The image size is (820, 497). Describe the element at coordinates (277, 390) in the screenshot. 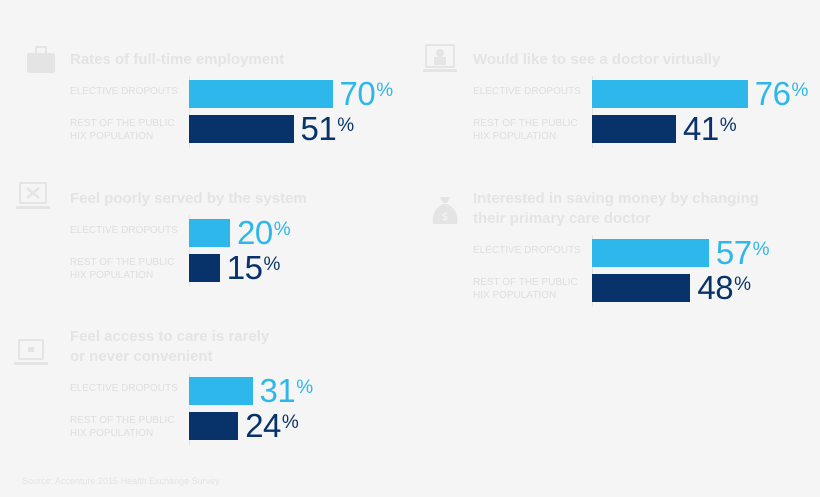

I see `value-number: 31` at that location.